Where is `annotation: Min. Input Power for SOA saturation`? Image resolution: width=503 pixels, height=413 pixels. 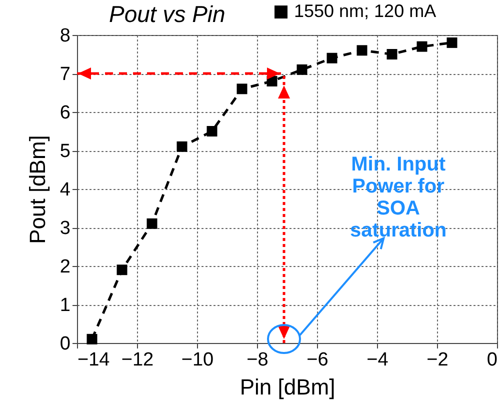 annotation: Min. Input Power for SOA saturation is located at coordinates (398, 197).